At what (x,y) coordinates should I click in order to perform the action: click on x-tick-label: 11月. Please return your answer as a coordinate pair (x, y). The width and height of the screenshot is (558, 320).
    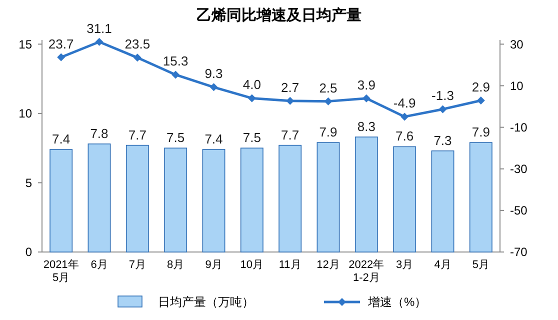
    Looking at the image, I should click on (290, 265).